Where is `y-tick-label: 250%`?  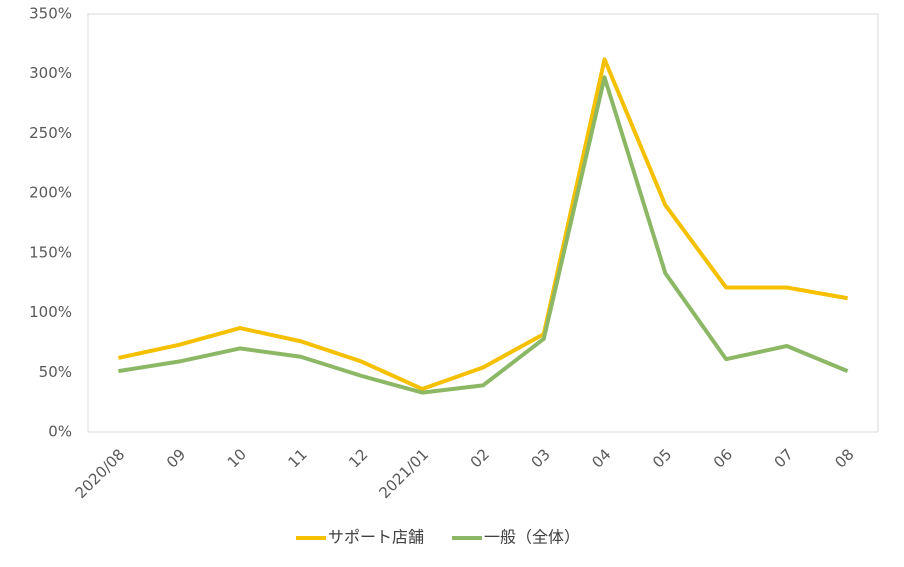
y-tick-label: 250% is located at coordinates (50, 133).